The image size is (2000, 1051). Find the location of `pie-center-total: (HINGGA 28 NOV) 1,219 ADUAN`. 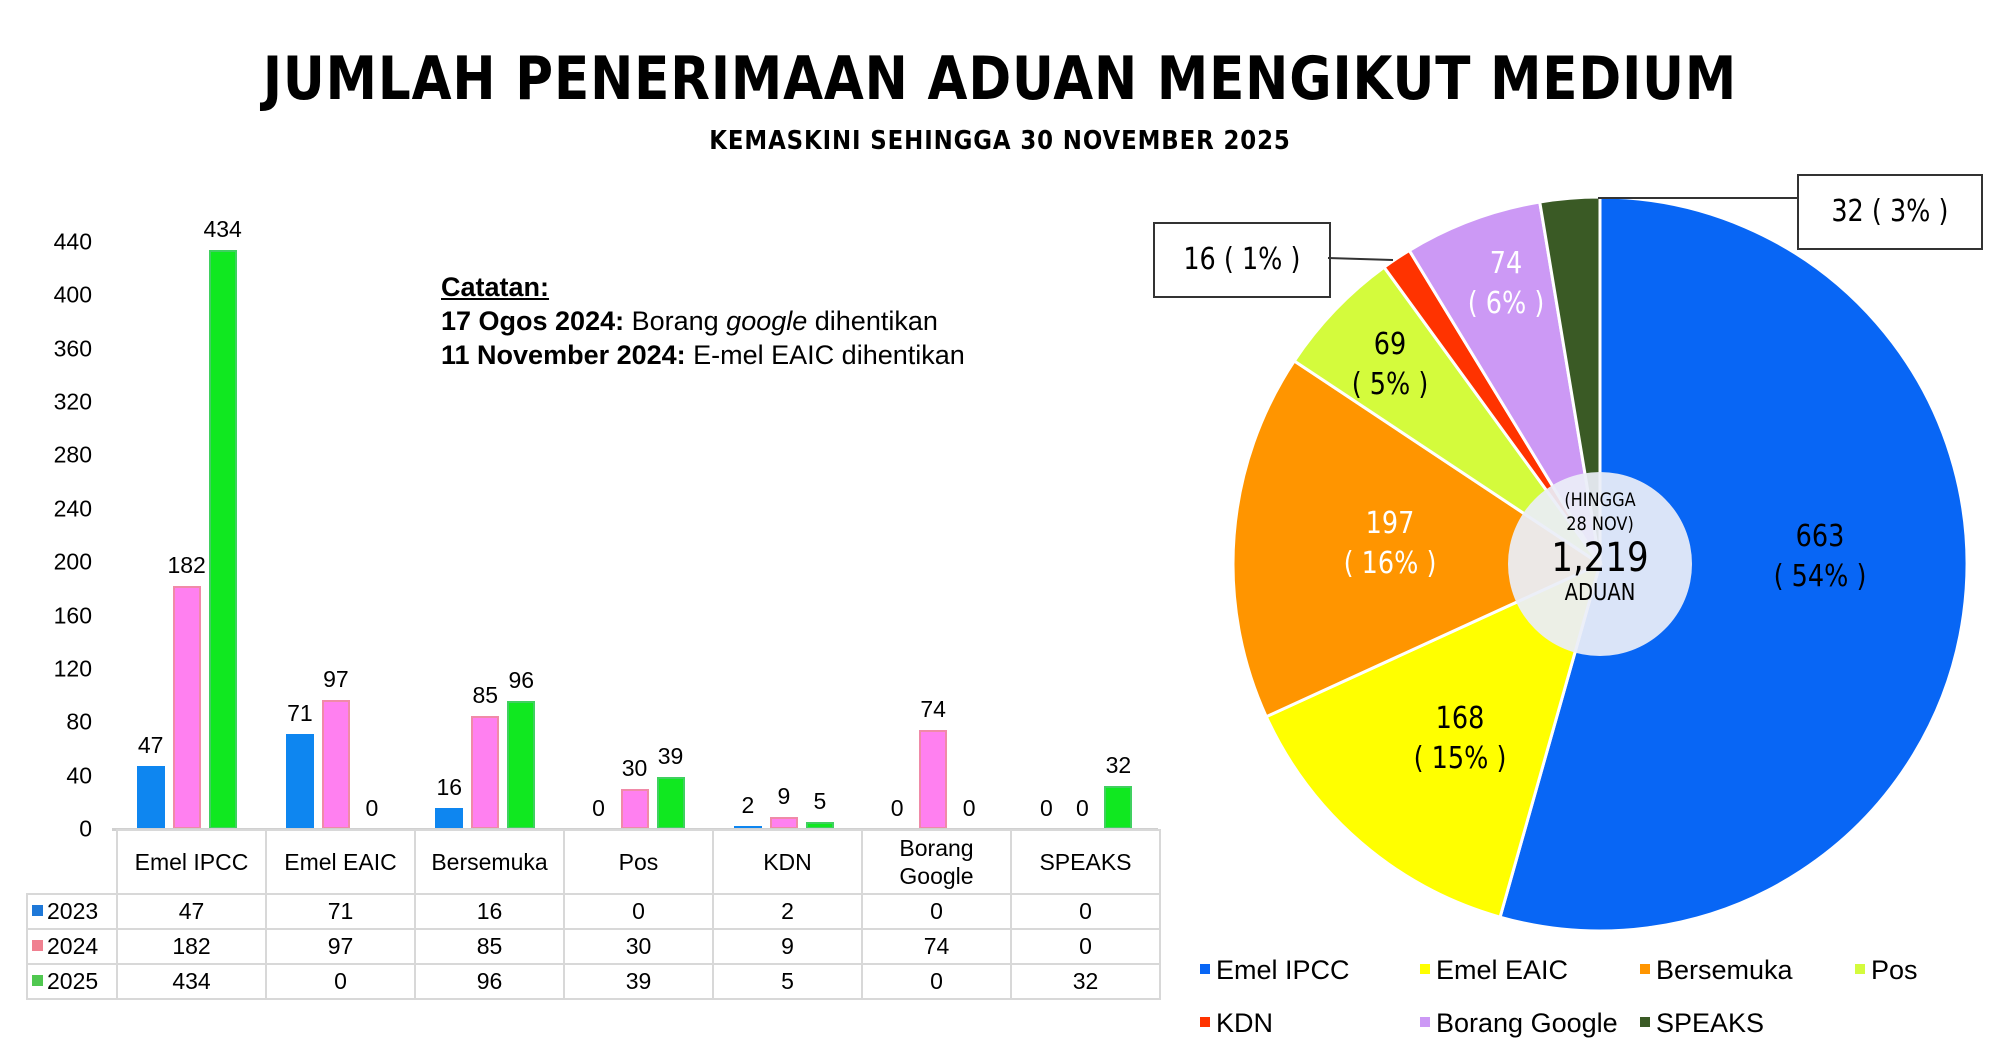

pie-center-total: (HINGGA 28 NOV) 1,219 ADUAN is located at coordinates (1600, 564).